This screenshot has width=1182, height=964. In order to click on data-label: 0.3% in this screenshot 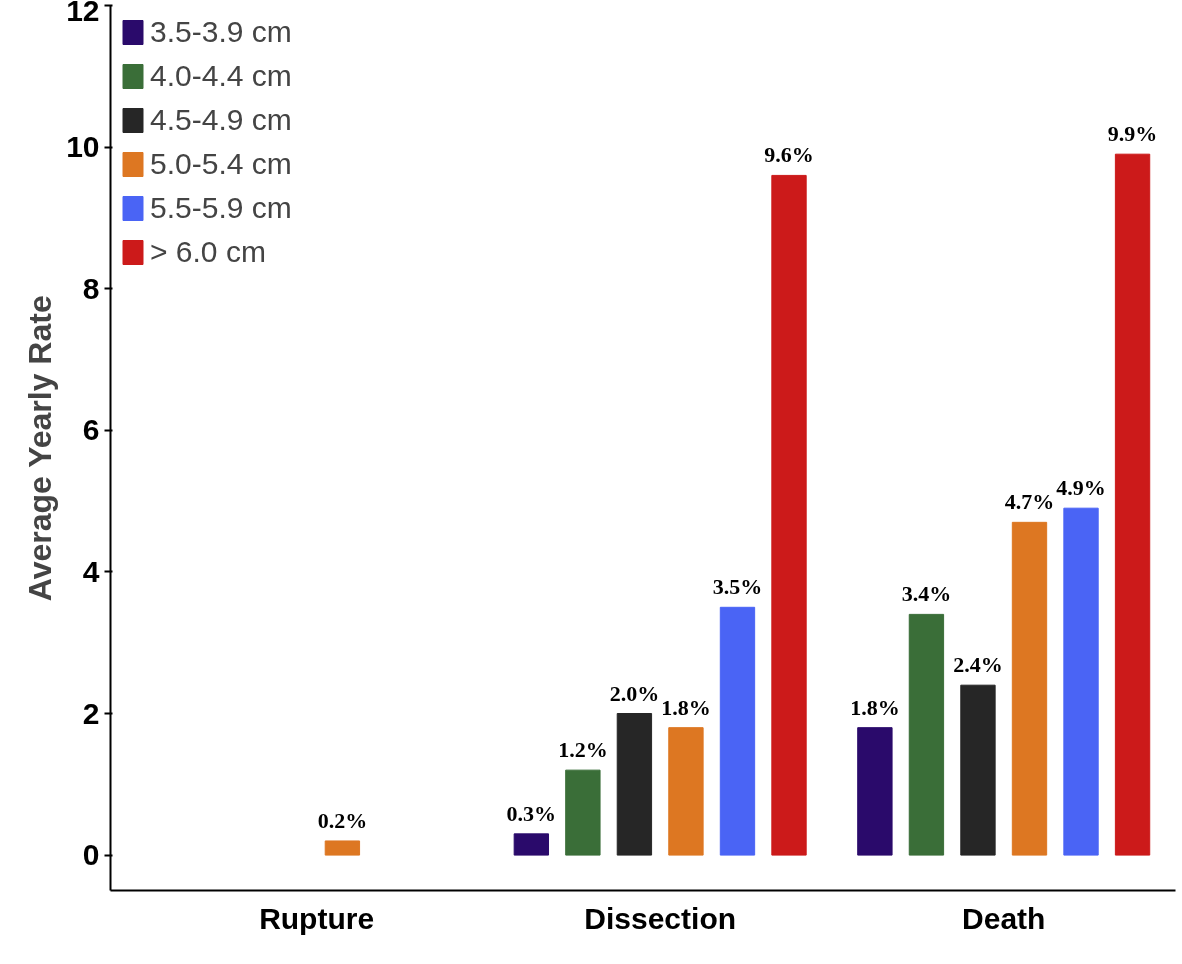, I will do `click(531, 813)`.